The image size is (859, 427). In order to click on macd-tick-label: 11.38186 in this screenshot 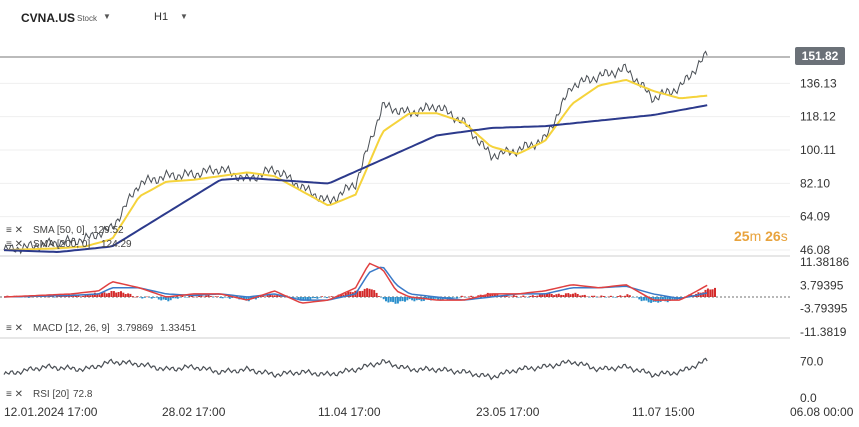, I will do `click(824, 262)`.